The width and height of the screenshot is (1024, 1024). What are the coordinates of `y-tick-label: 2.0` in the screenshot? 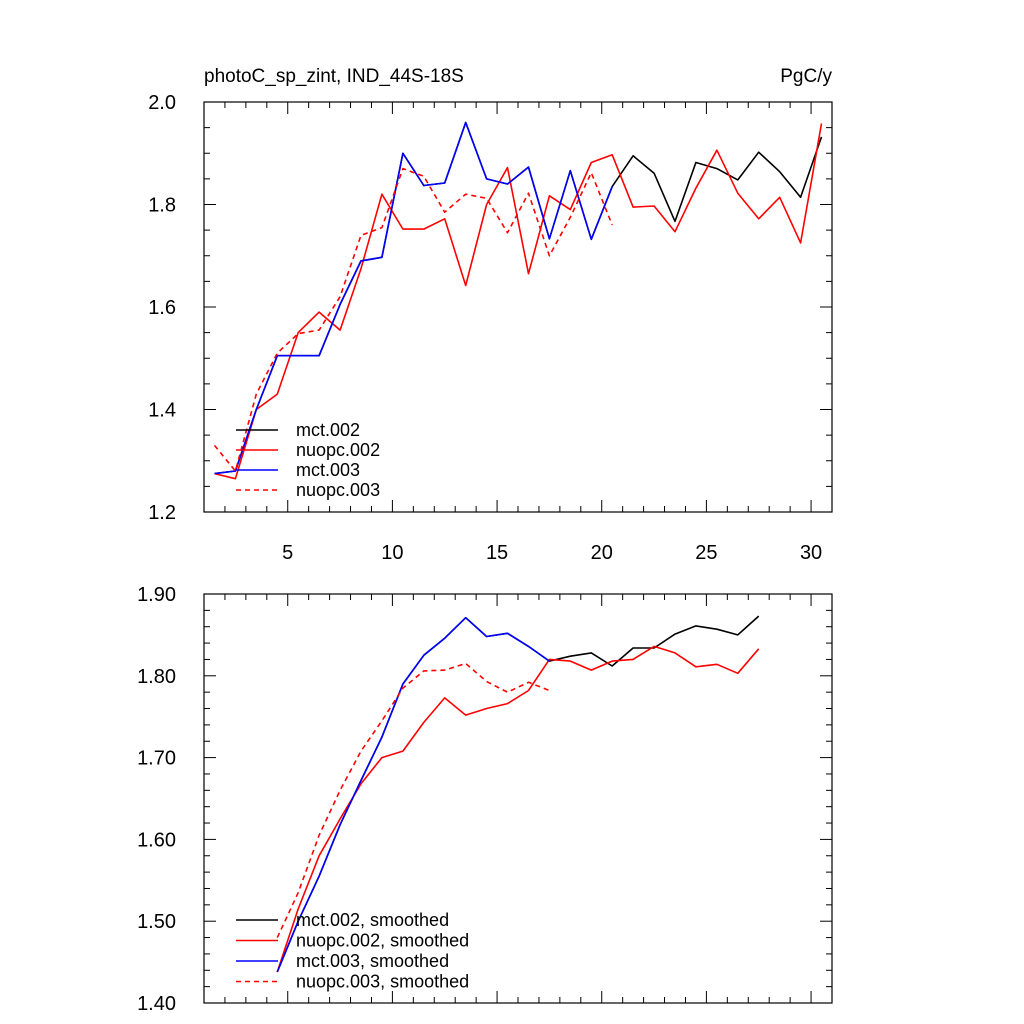 It's located at (162, 103).